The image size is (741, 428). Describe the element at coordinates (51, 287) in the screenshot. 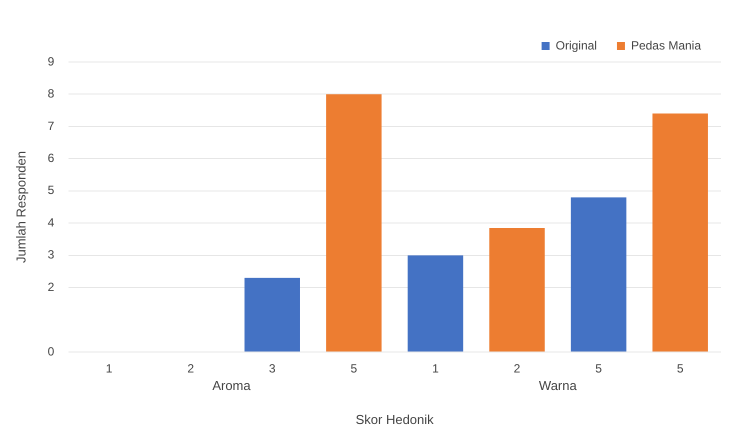

I see `y-tick-label: 2` at that location.